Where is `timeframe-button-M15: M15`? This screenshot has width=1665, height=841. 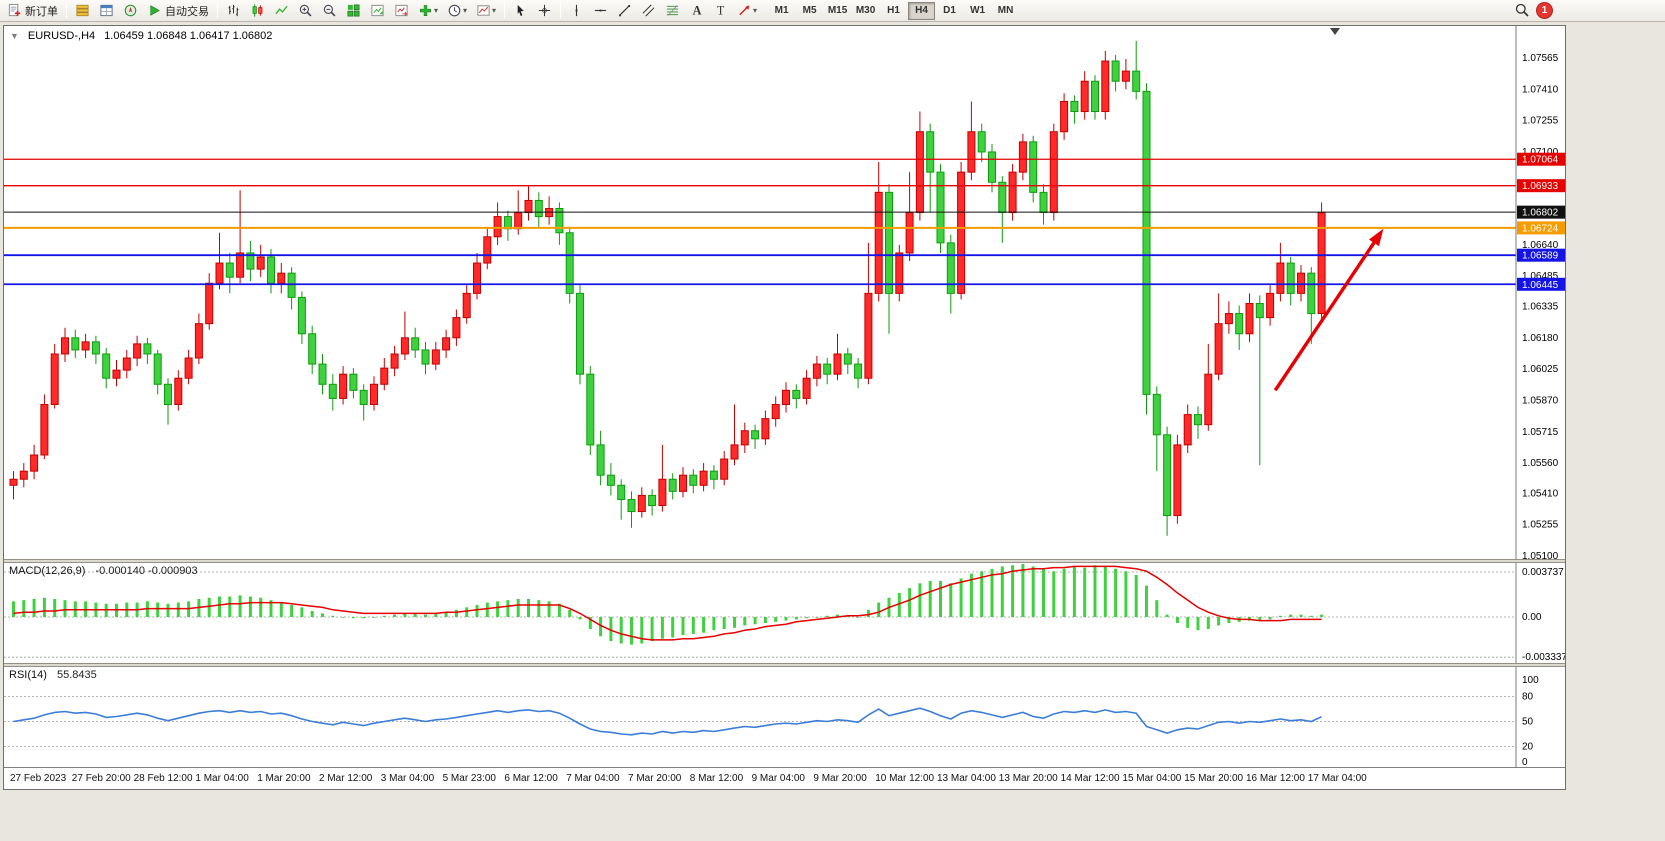 timeframe-button-M15: M15 is located at coordinates (837, 11).